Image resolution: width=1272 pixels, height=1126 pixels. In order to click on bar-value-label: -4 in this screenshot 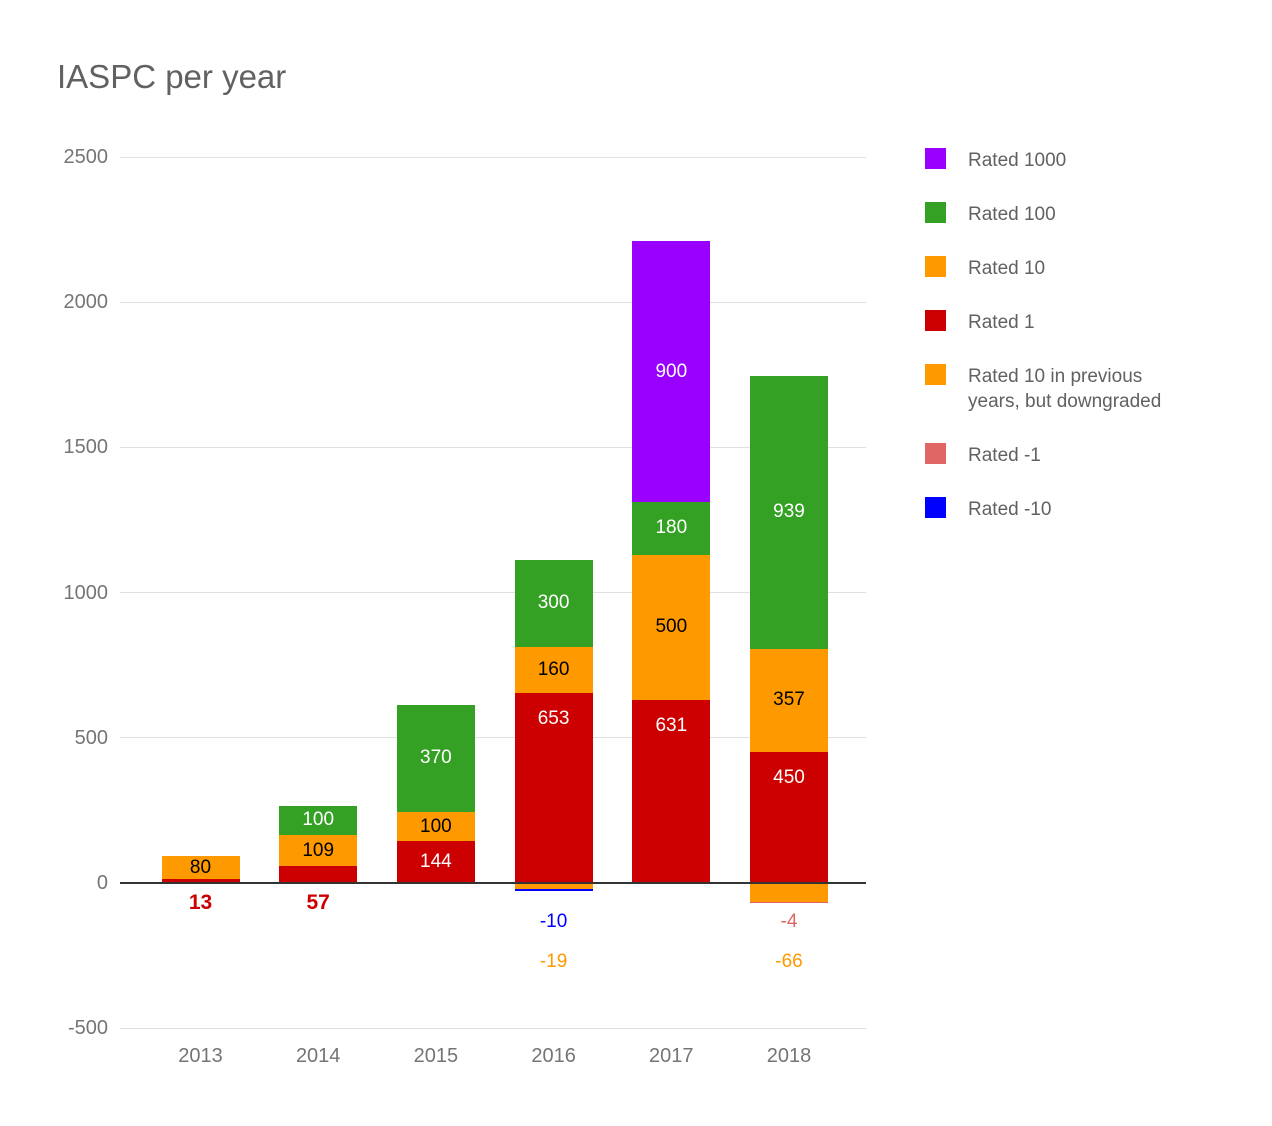, I will do `click(789, 921)`.